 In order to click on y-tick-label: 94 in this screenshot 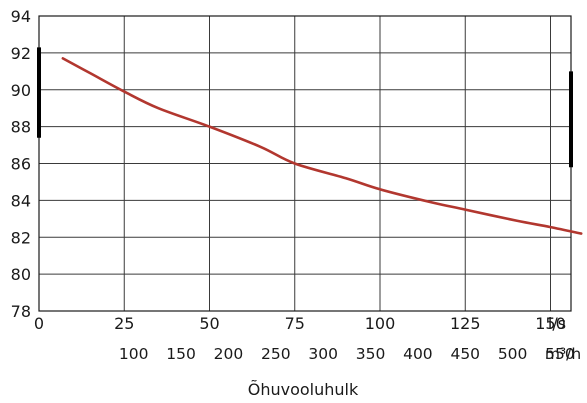, I will do `click(21, 16)`.